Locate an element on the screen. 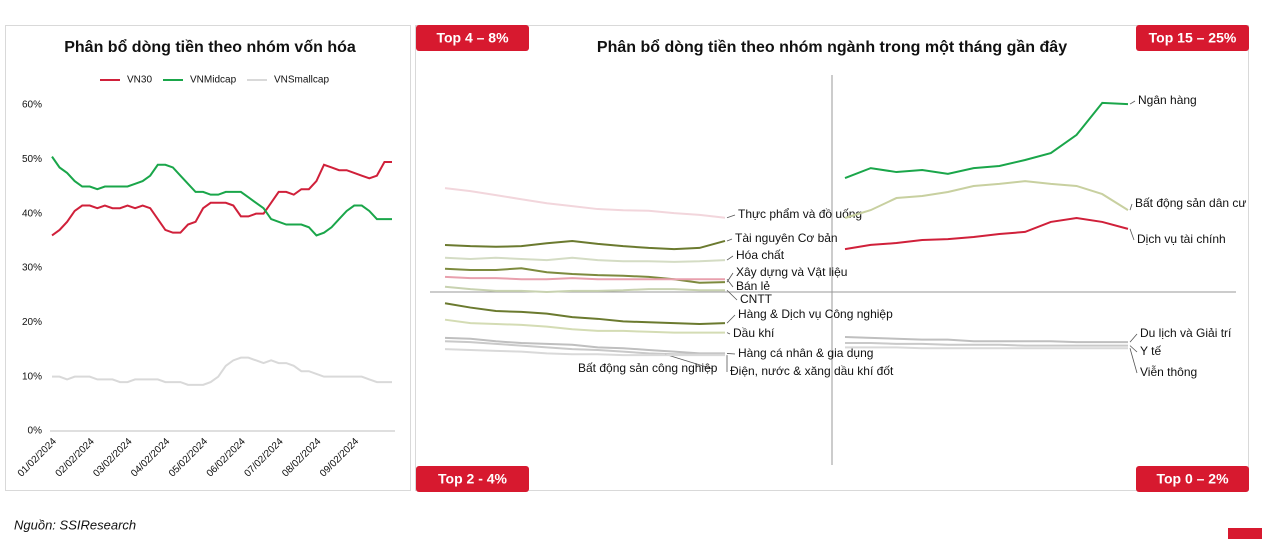 The width and height of the screenshot is (1262, 544). y-tick-label: 50% is located at coordinates (32, 159).